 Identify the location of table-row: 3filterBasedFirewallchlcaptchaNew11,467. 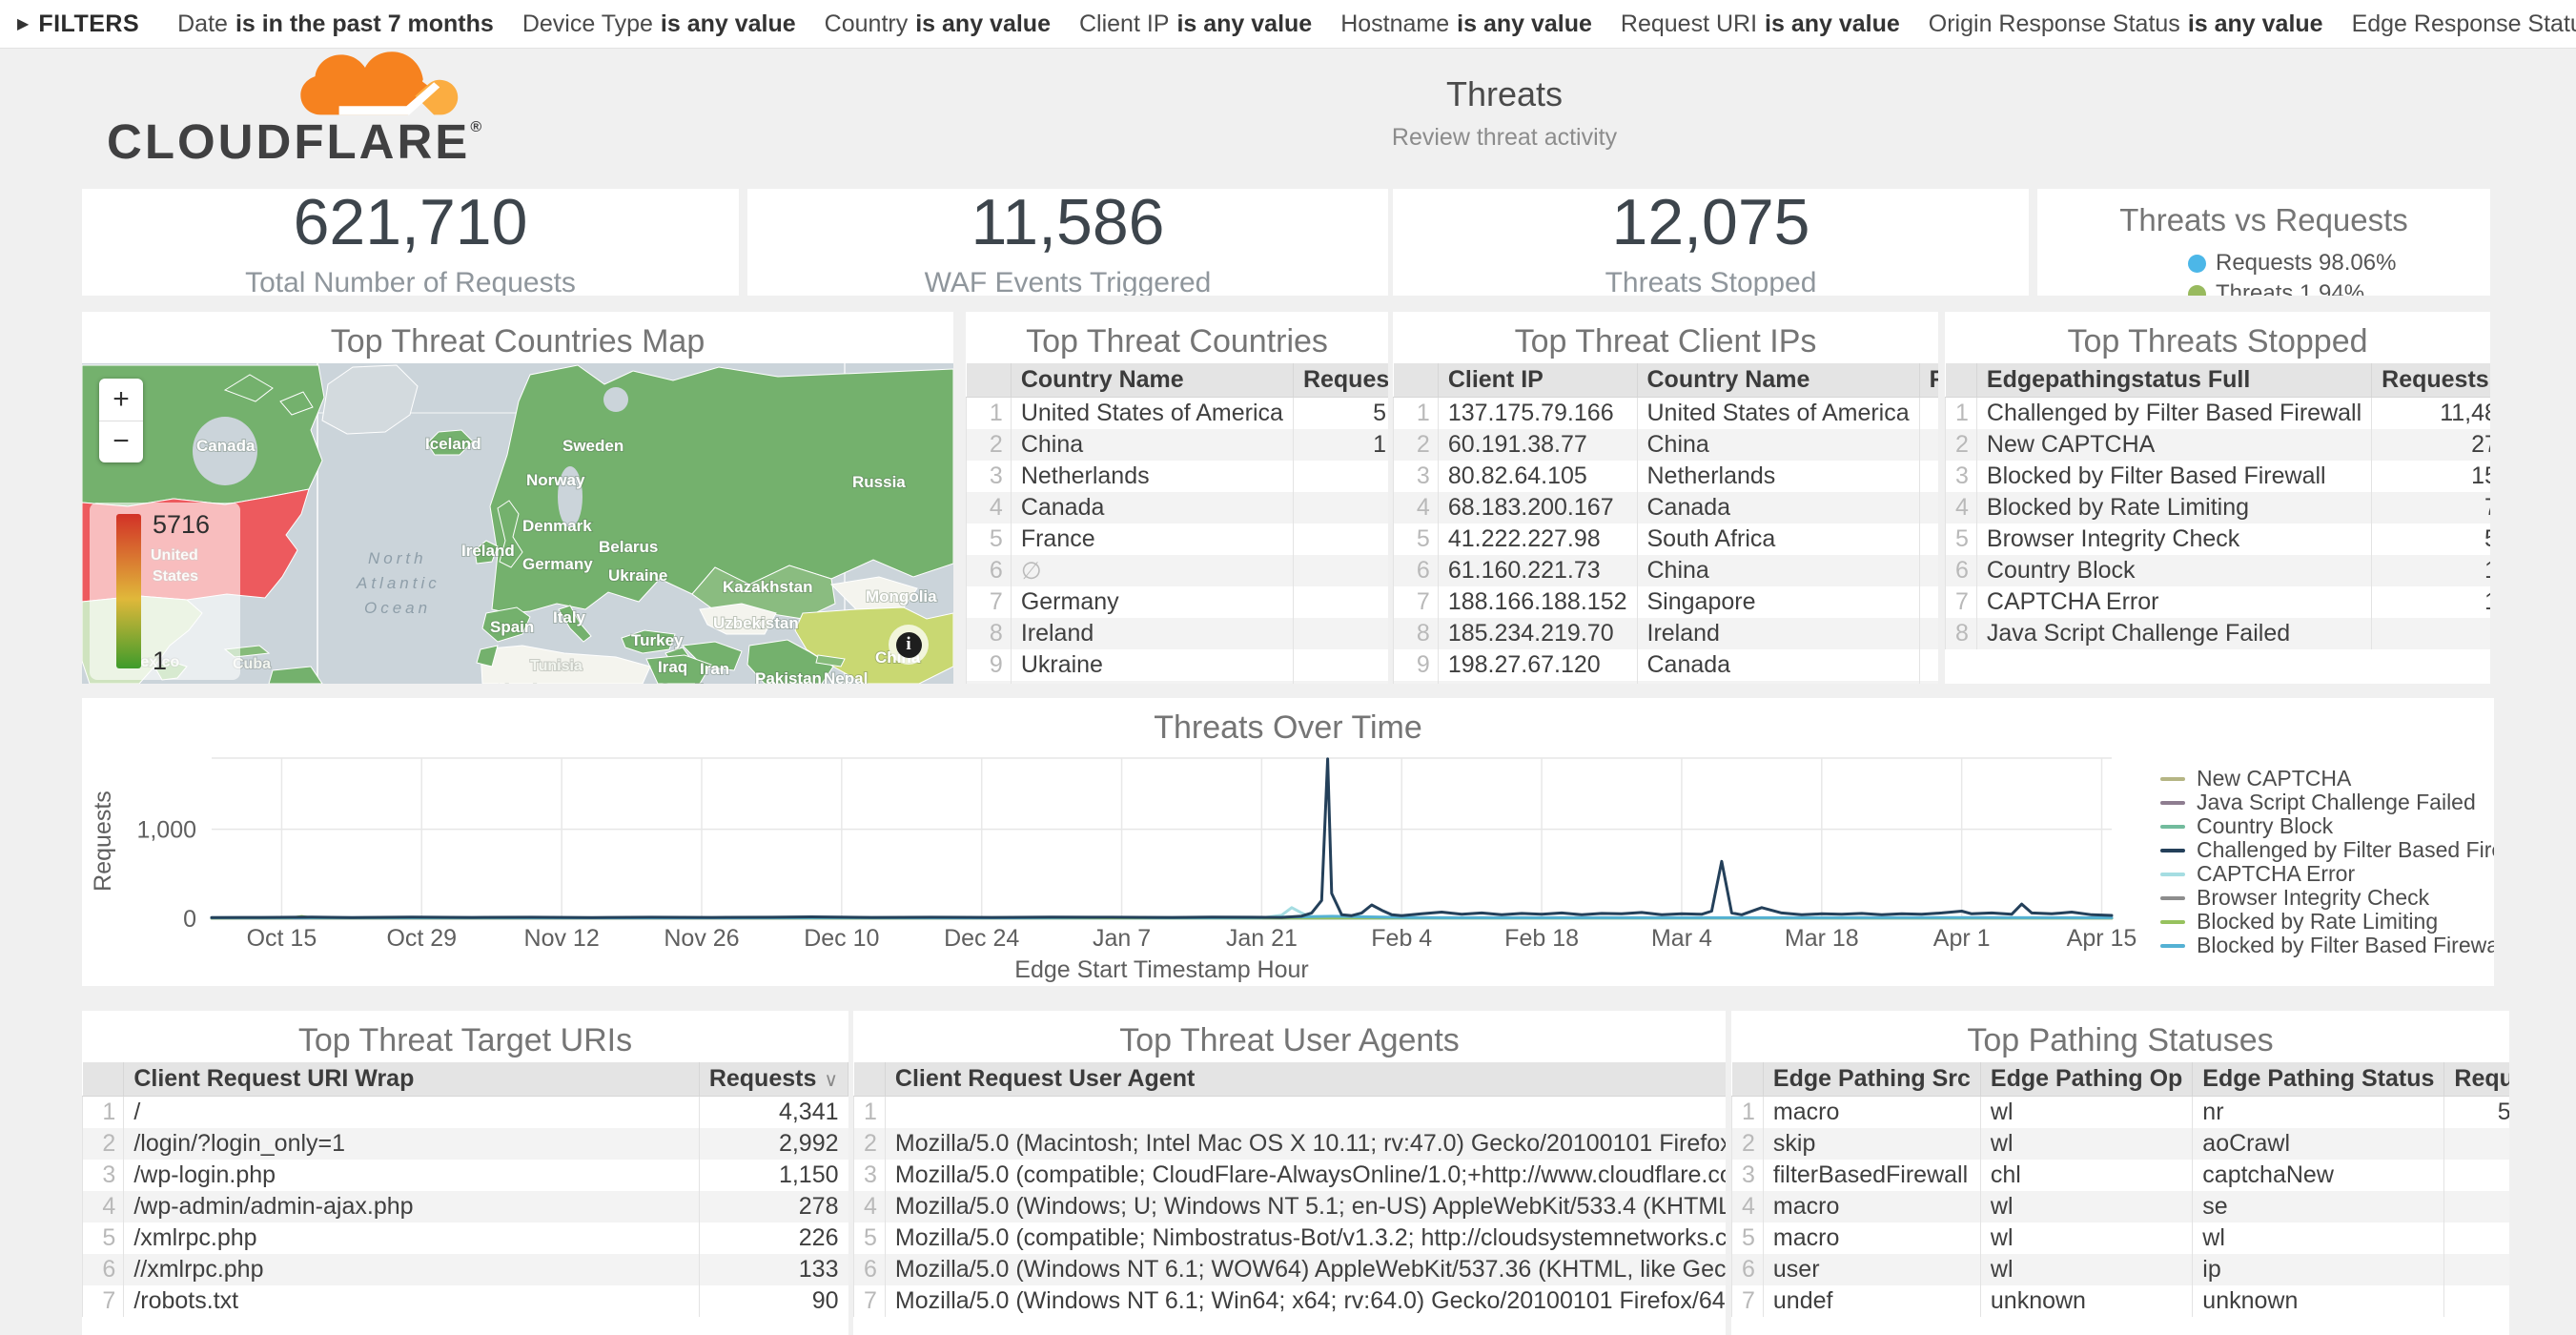
(2120, 1175).